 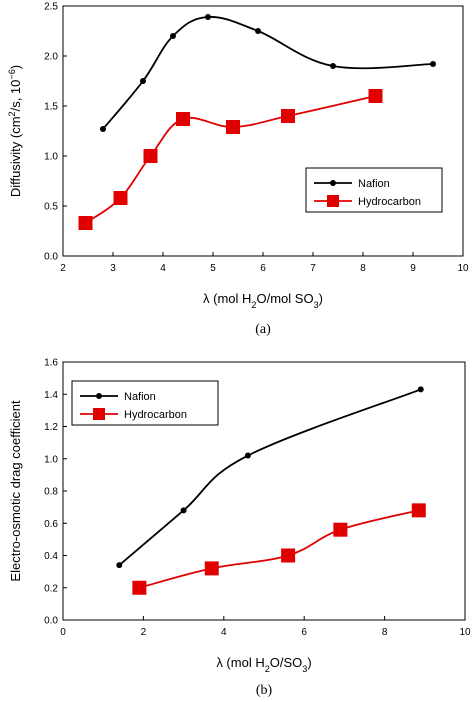 What do you see at coordinates (51, 556) in the screenshot?
I see `y-tick-label: 0.4` at bounding box center [51, 556].